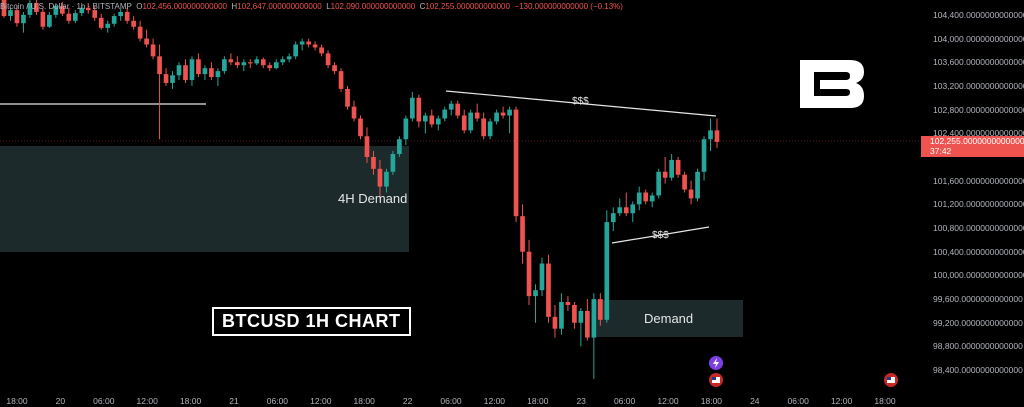  I want to click on symbol-label: Bitcoin / U.S. Dollar · 1h · BITSTAMP, so click(66, 6).